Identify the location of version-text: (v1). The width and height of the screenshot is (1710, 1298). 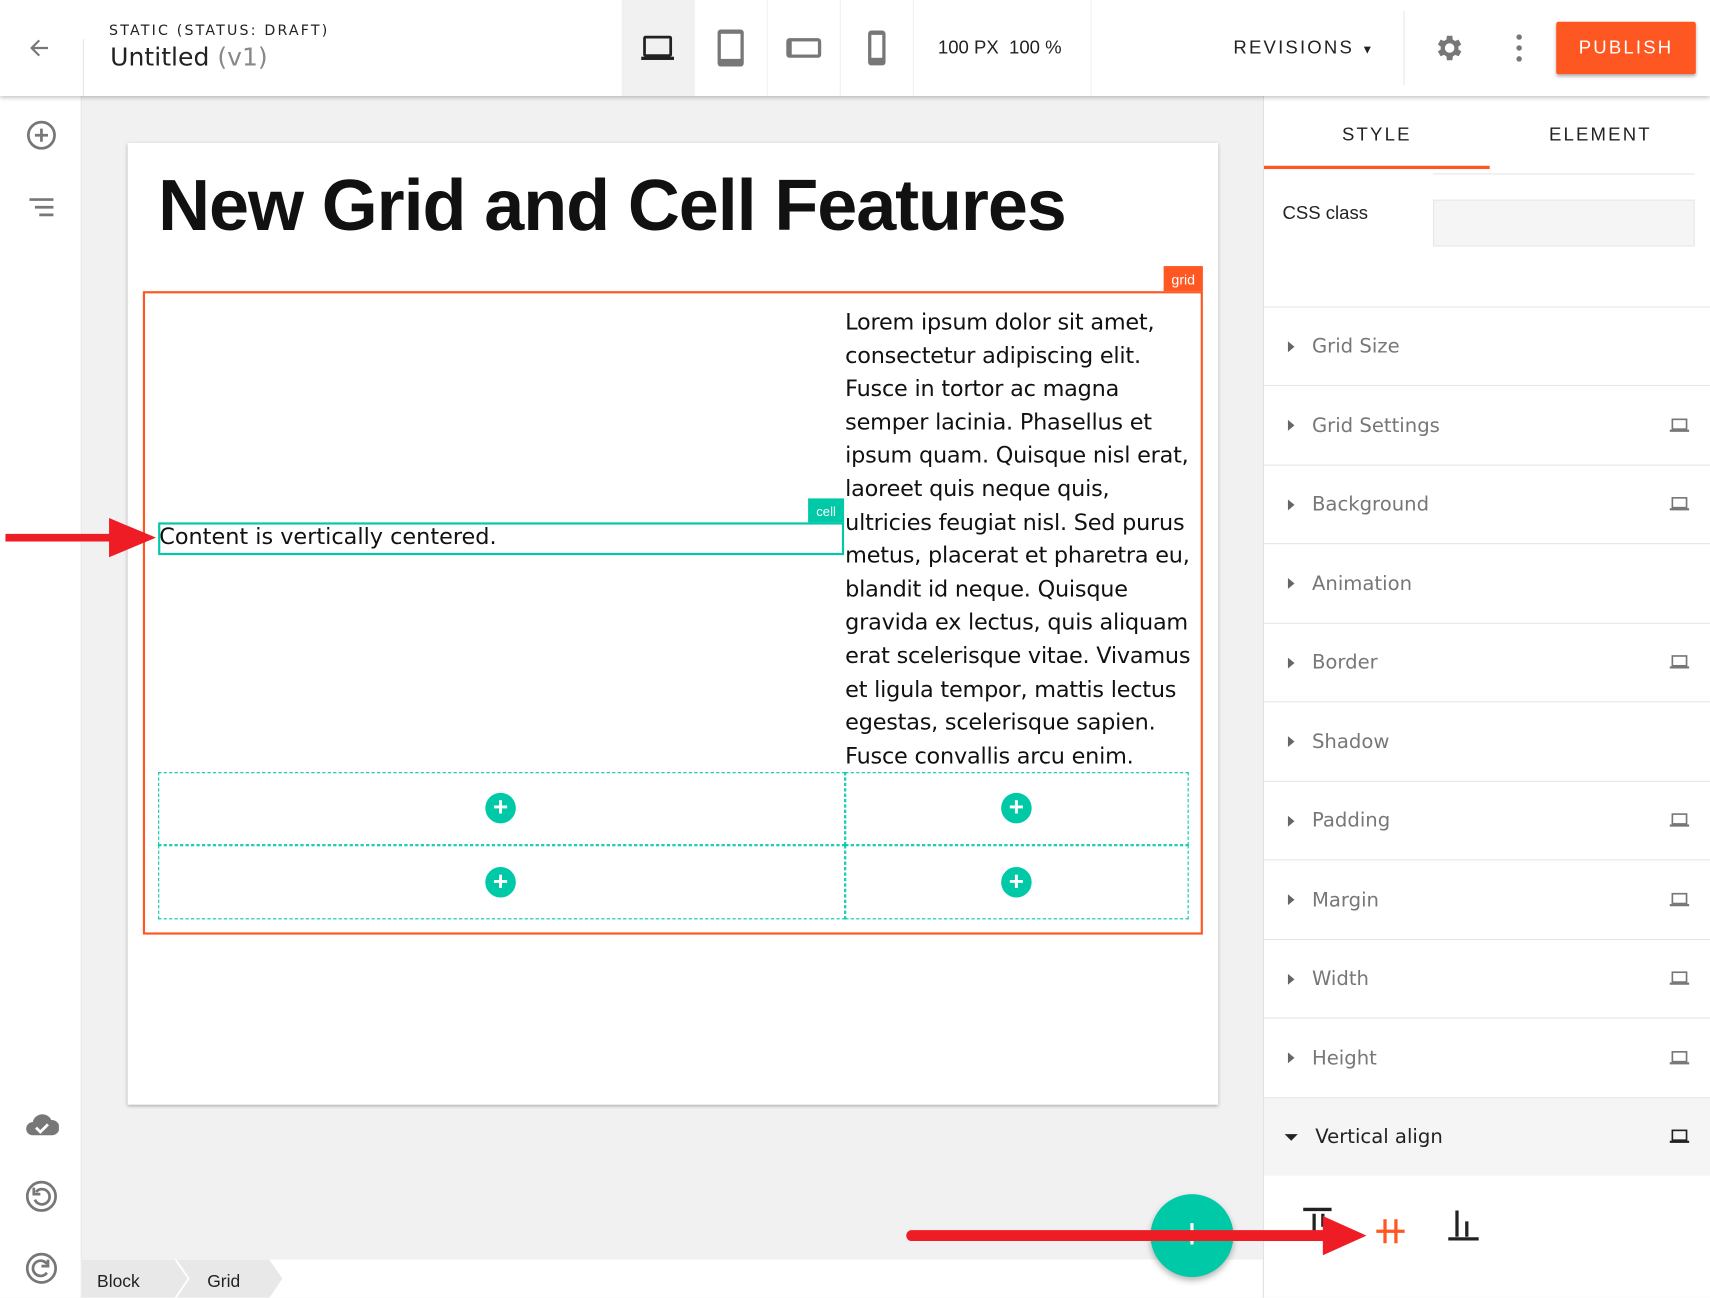
(242, 57).